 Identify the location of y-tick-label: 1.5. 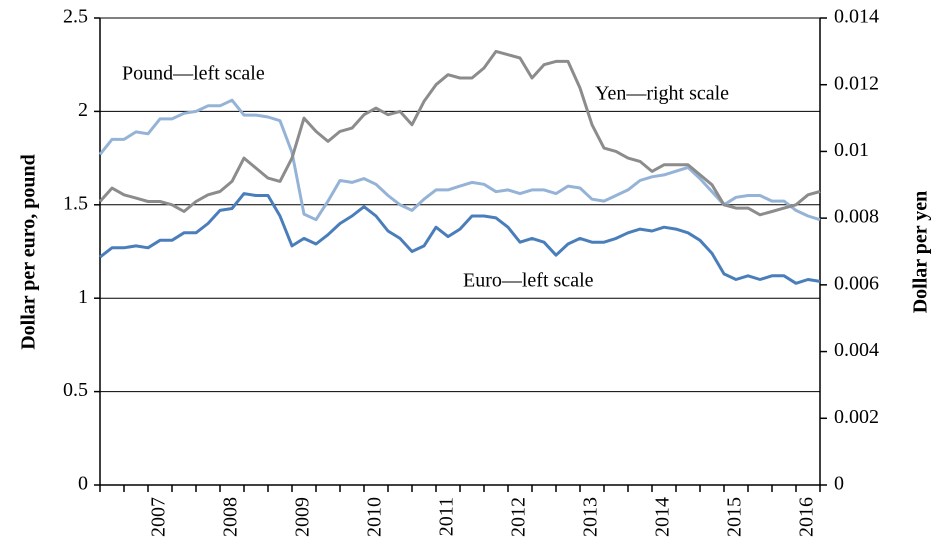
(75, 203).